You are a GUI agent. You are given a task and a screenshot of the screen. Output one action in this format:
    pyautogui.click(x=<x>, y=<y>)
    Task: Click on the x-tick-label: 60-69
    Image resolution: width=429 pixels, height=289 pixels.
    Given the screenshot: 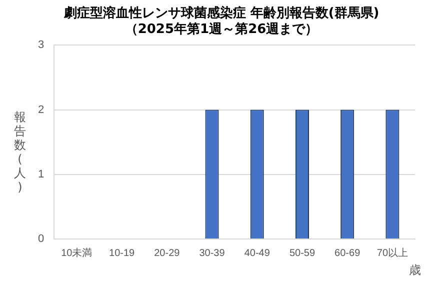 What is the action you would take?
    pyautogui.click(x=347, y=253)
    